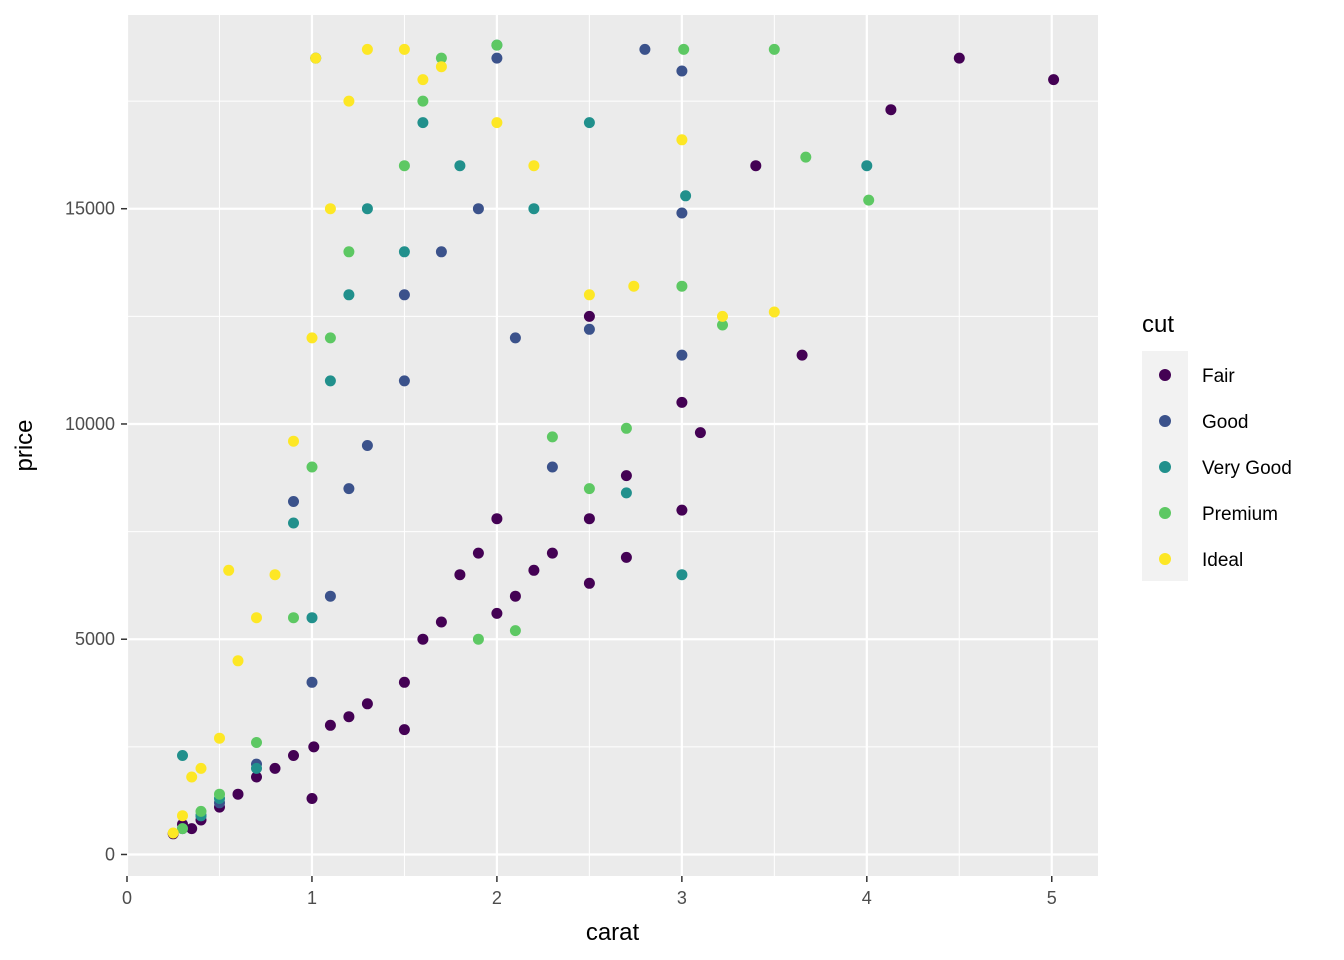 This screenshot has width=1344, height=960. Describe the element at coordinates (96, 531) in the screenshot. I see `y-axis: 0 5000 10000 15000` at that location.